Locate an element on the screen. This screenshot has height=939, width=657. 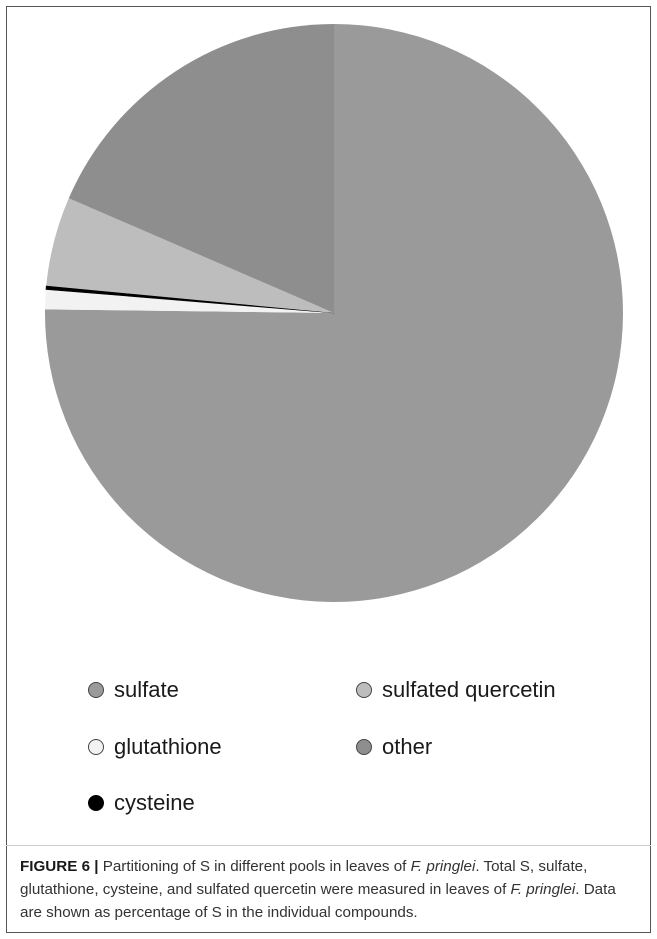
legend-marker-sulfate is located at coordinates (96, 690).